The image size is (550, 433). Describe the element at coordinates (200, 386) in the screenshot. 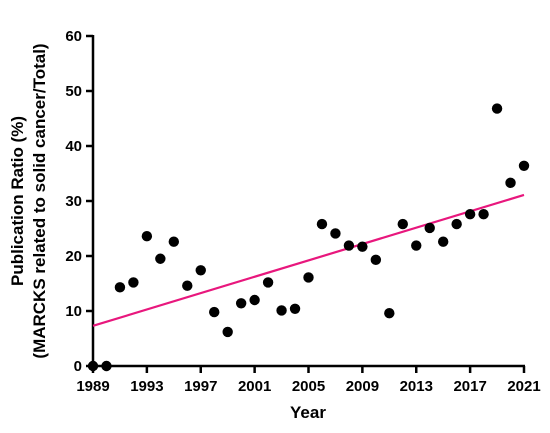

I see `x-tick-label: 1997` at that location.